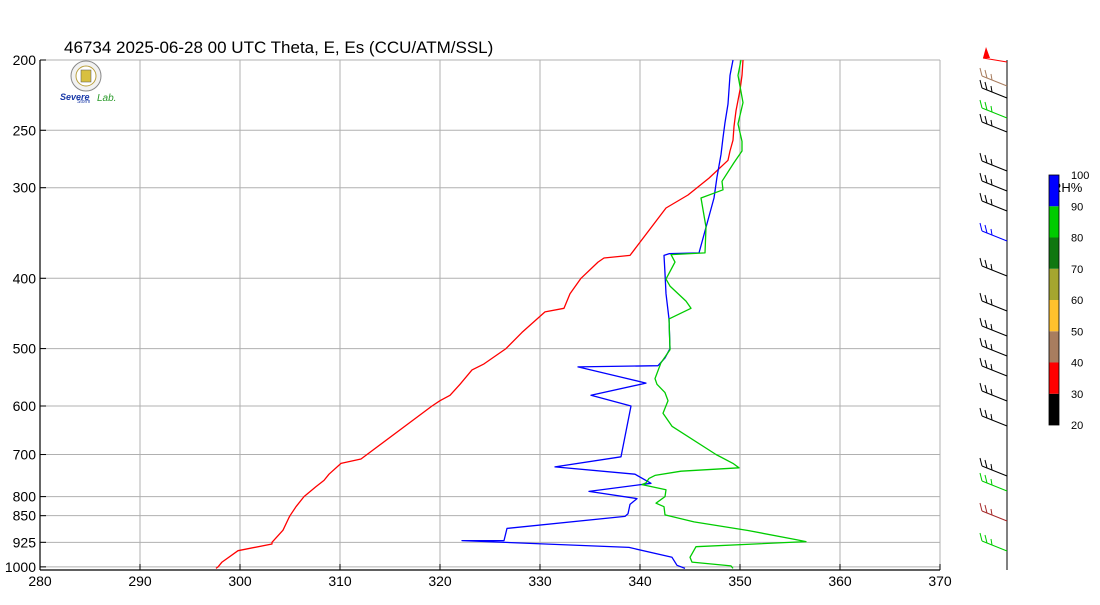 This screenshot has width=1100, height=605. What do you see at coordinates (75, 97) in the screenshot?
I see `logo-text-severe: Severe` at bounding box center [75, 97].